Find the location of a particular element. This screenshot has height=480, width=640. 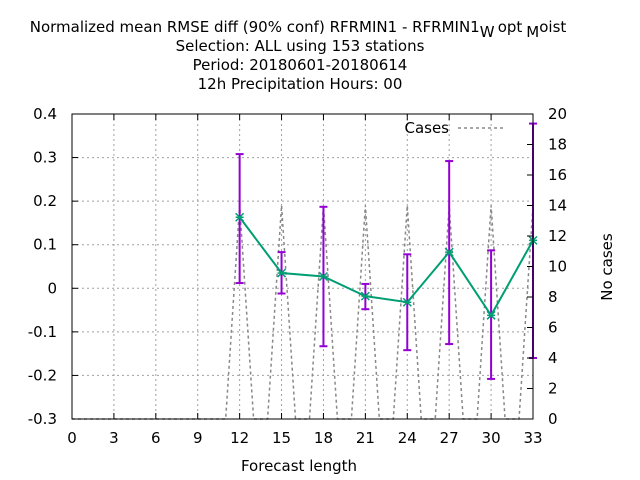

x-tick-label: 18 is located at coordinates (323, 438).